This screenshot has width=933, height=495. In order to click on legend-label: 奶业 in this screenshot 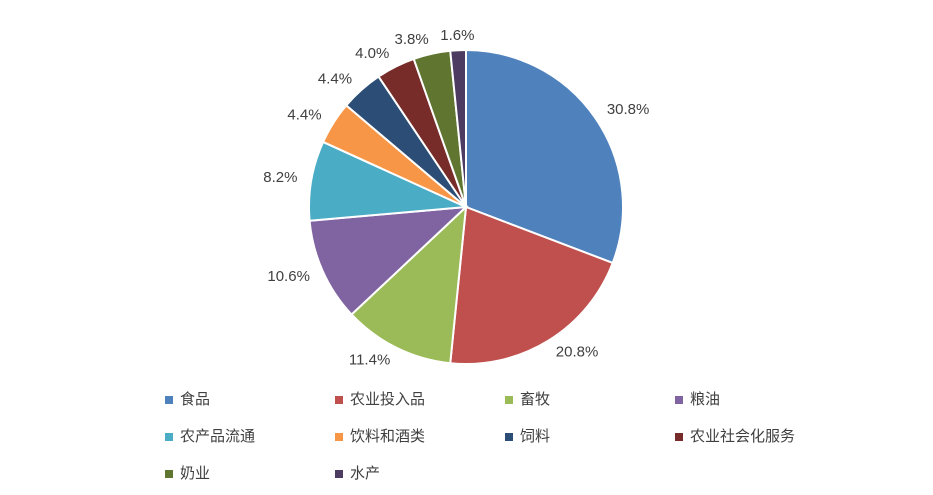, I will do `click(195, 473)`.